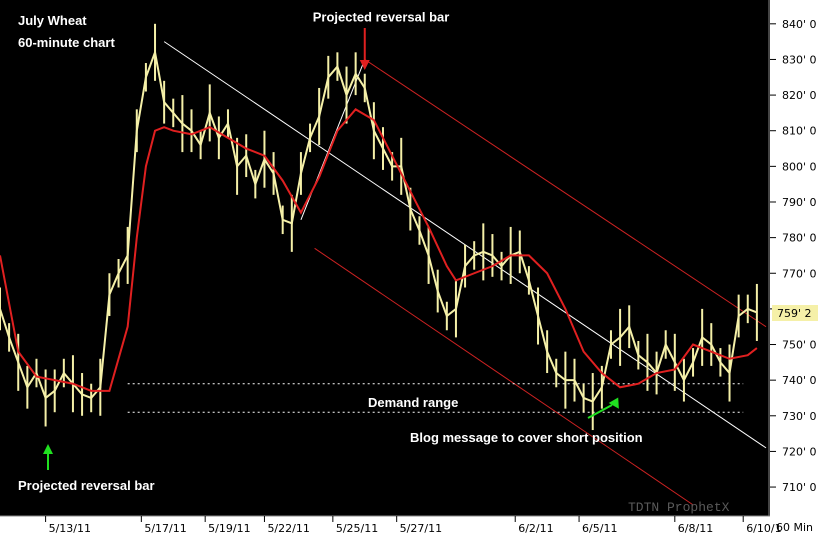 The width and height of the screenshot is (820, 539). I want to click on y-tick-label: 750' 0, so click(799, 345).